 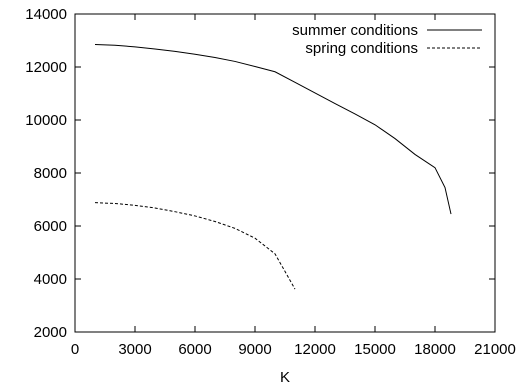 I want to click on x-tick-label: 18000, so click(x=435, y=349).